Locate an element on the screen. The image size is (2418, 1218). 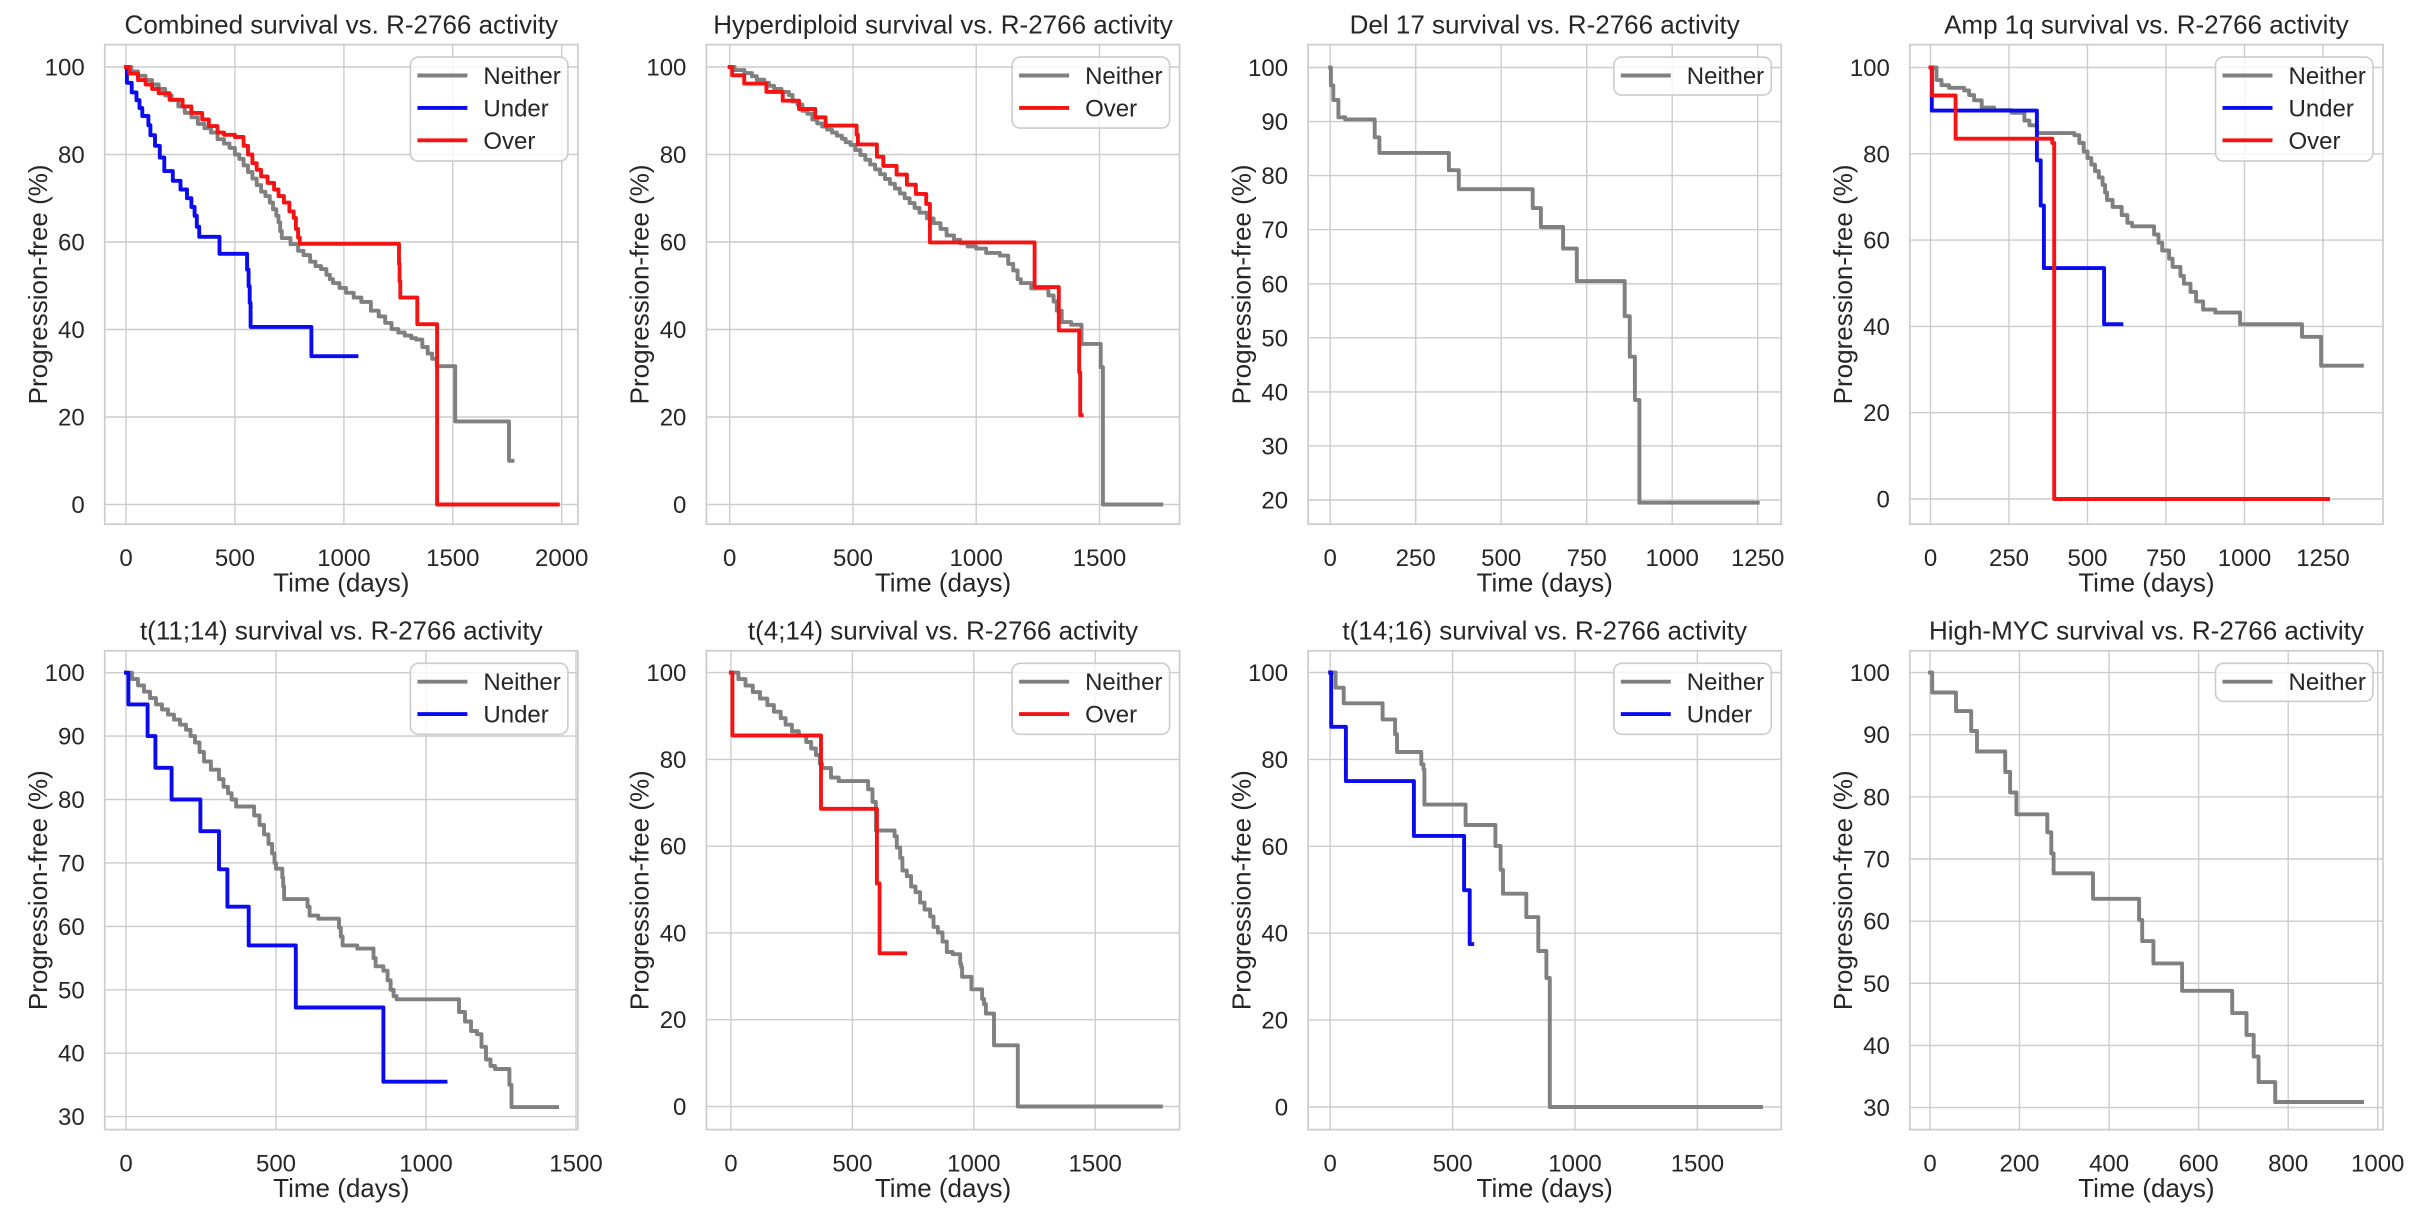
svg-text: 600 is located at coordinates (2199, 1163).